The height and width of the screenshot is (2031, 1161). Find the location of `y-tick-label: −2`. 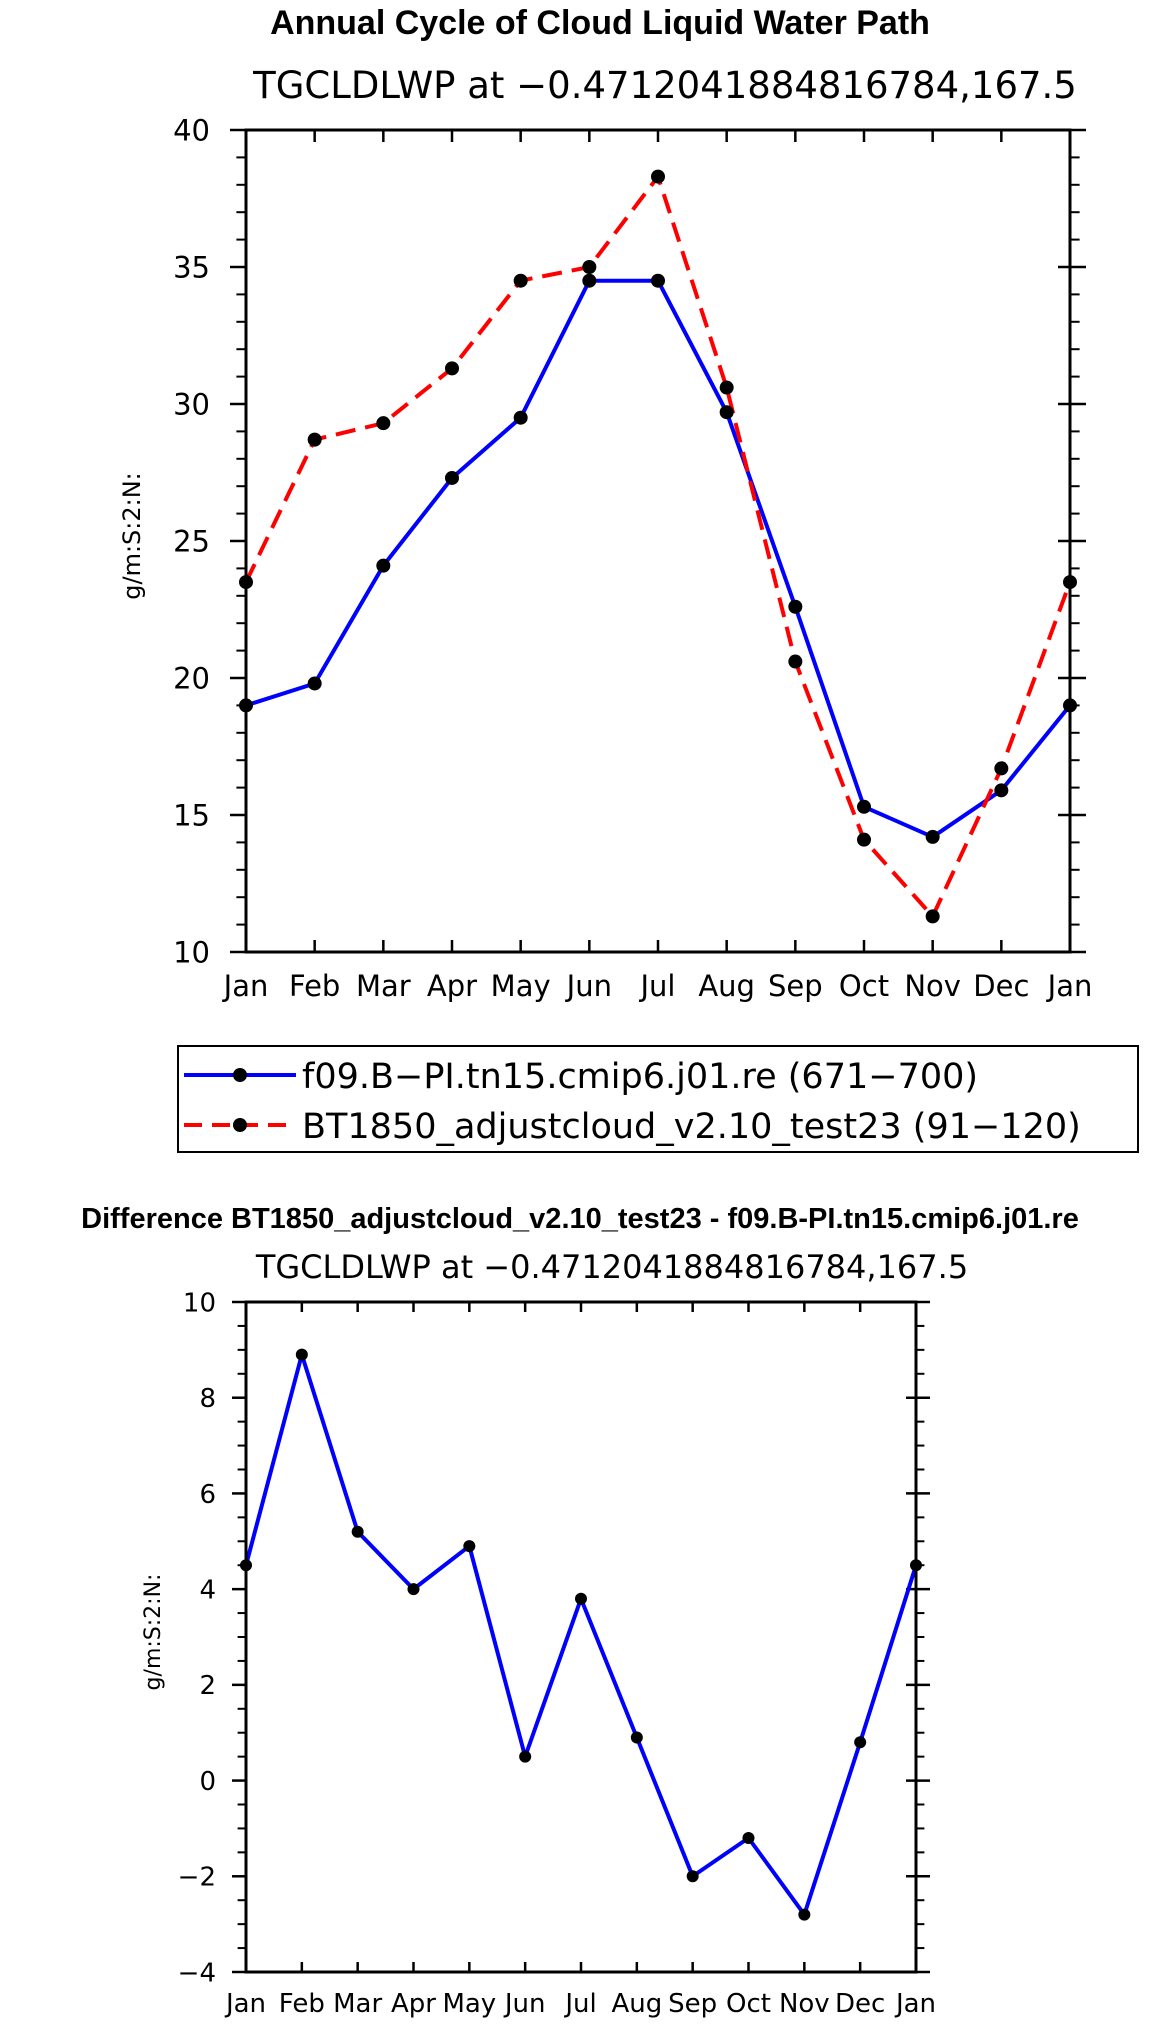

y-tick-label: −2 is located at coordinates (197, 1878).